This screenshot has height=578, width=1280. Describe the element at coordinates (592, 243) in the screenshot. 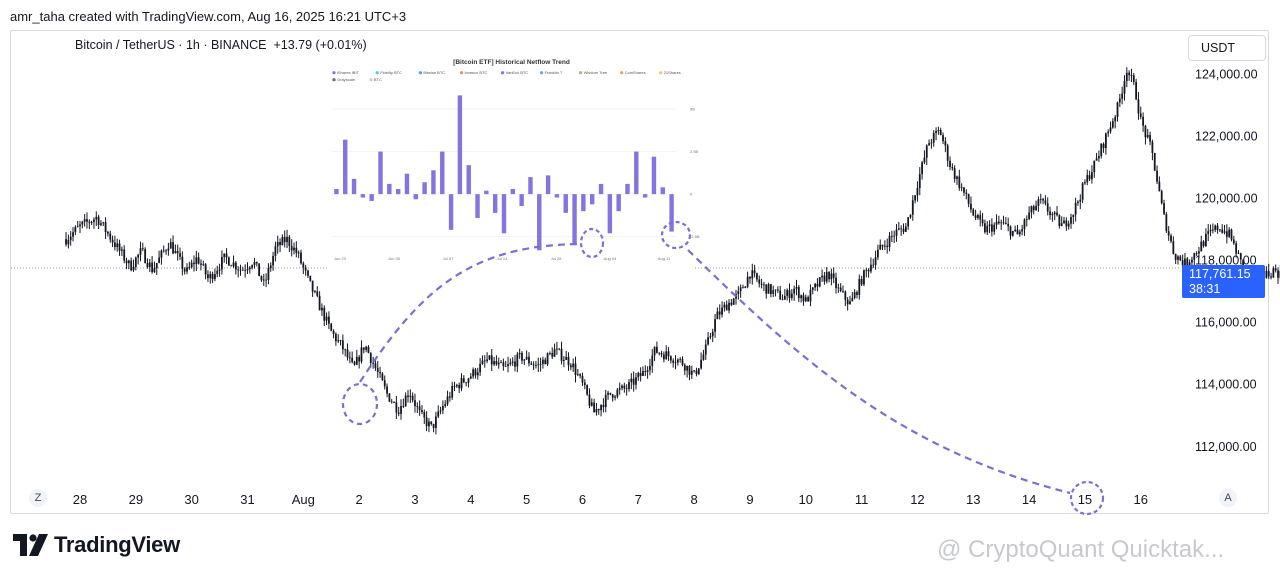

I see `highlight-circle-inset-a` at that location.